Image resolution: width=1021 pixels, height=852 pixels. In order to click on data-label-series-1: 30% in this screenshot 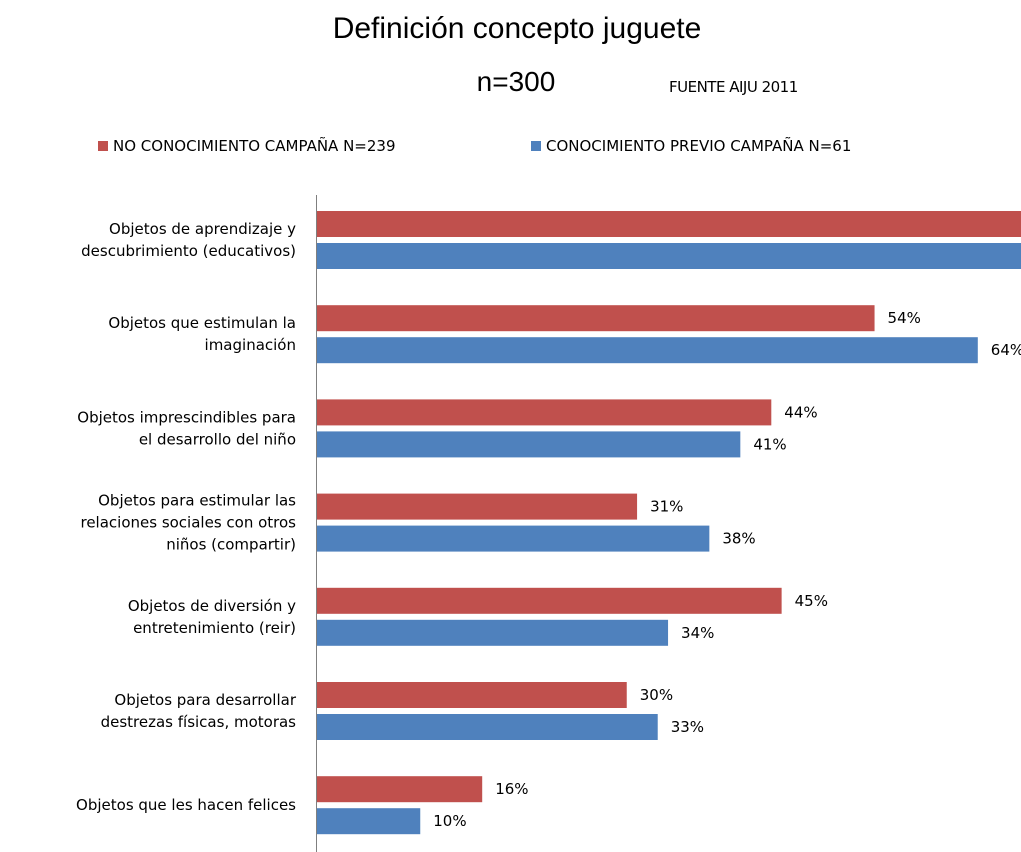, I will do `click(656, 695)`.